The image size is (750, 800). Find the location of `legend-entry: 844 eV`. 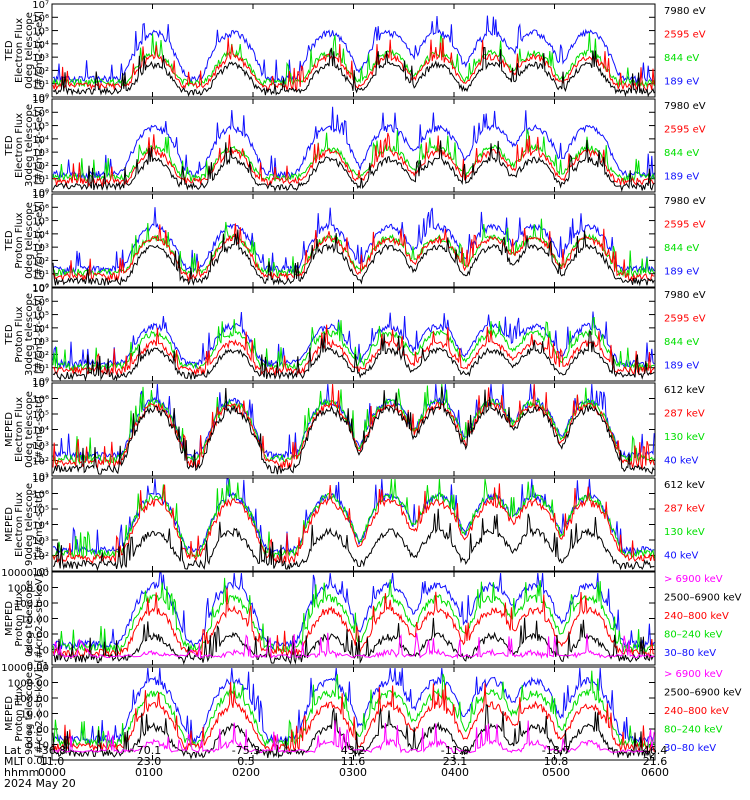

legend-entry: 844 eV is located at coordinates (681, 342).